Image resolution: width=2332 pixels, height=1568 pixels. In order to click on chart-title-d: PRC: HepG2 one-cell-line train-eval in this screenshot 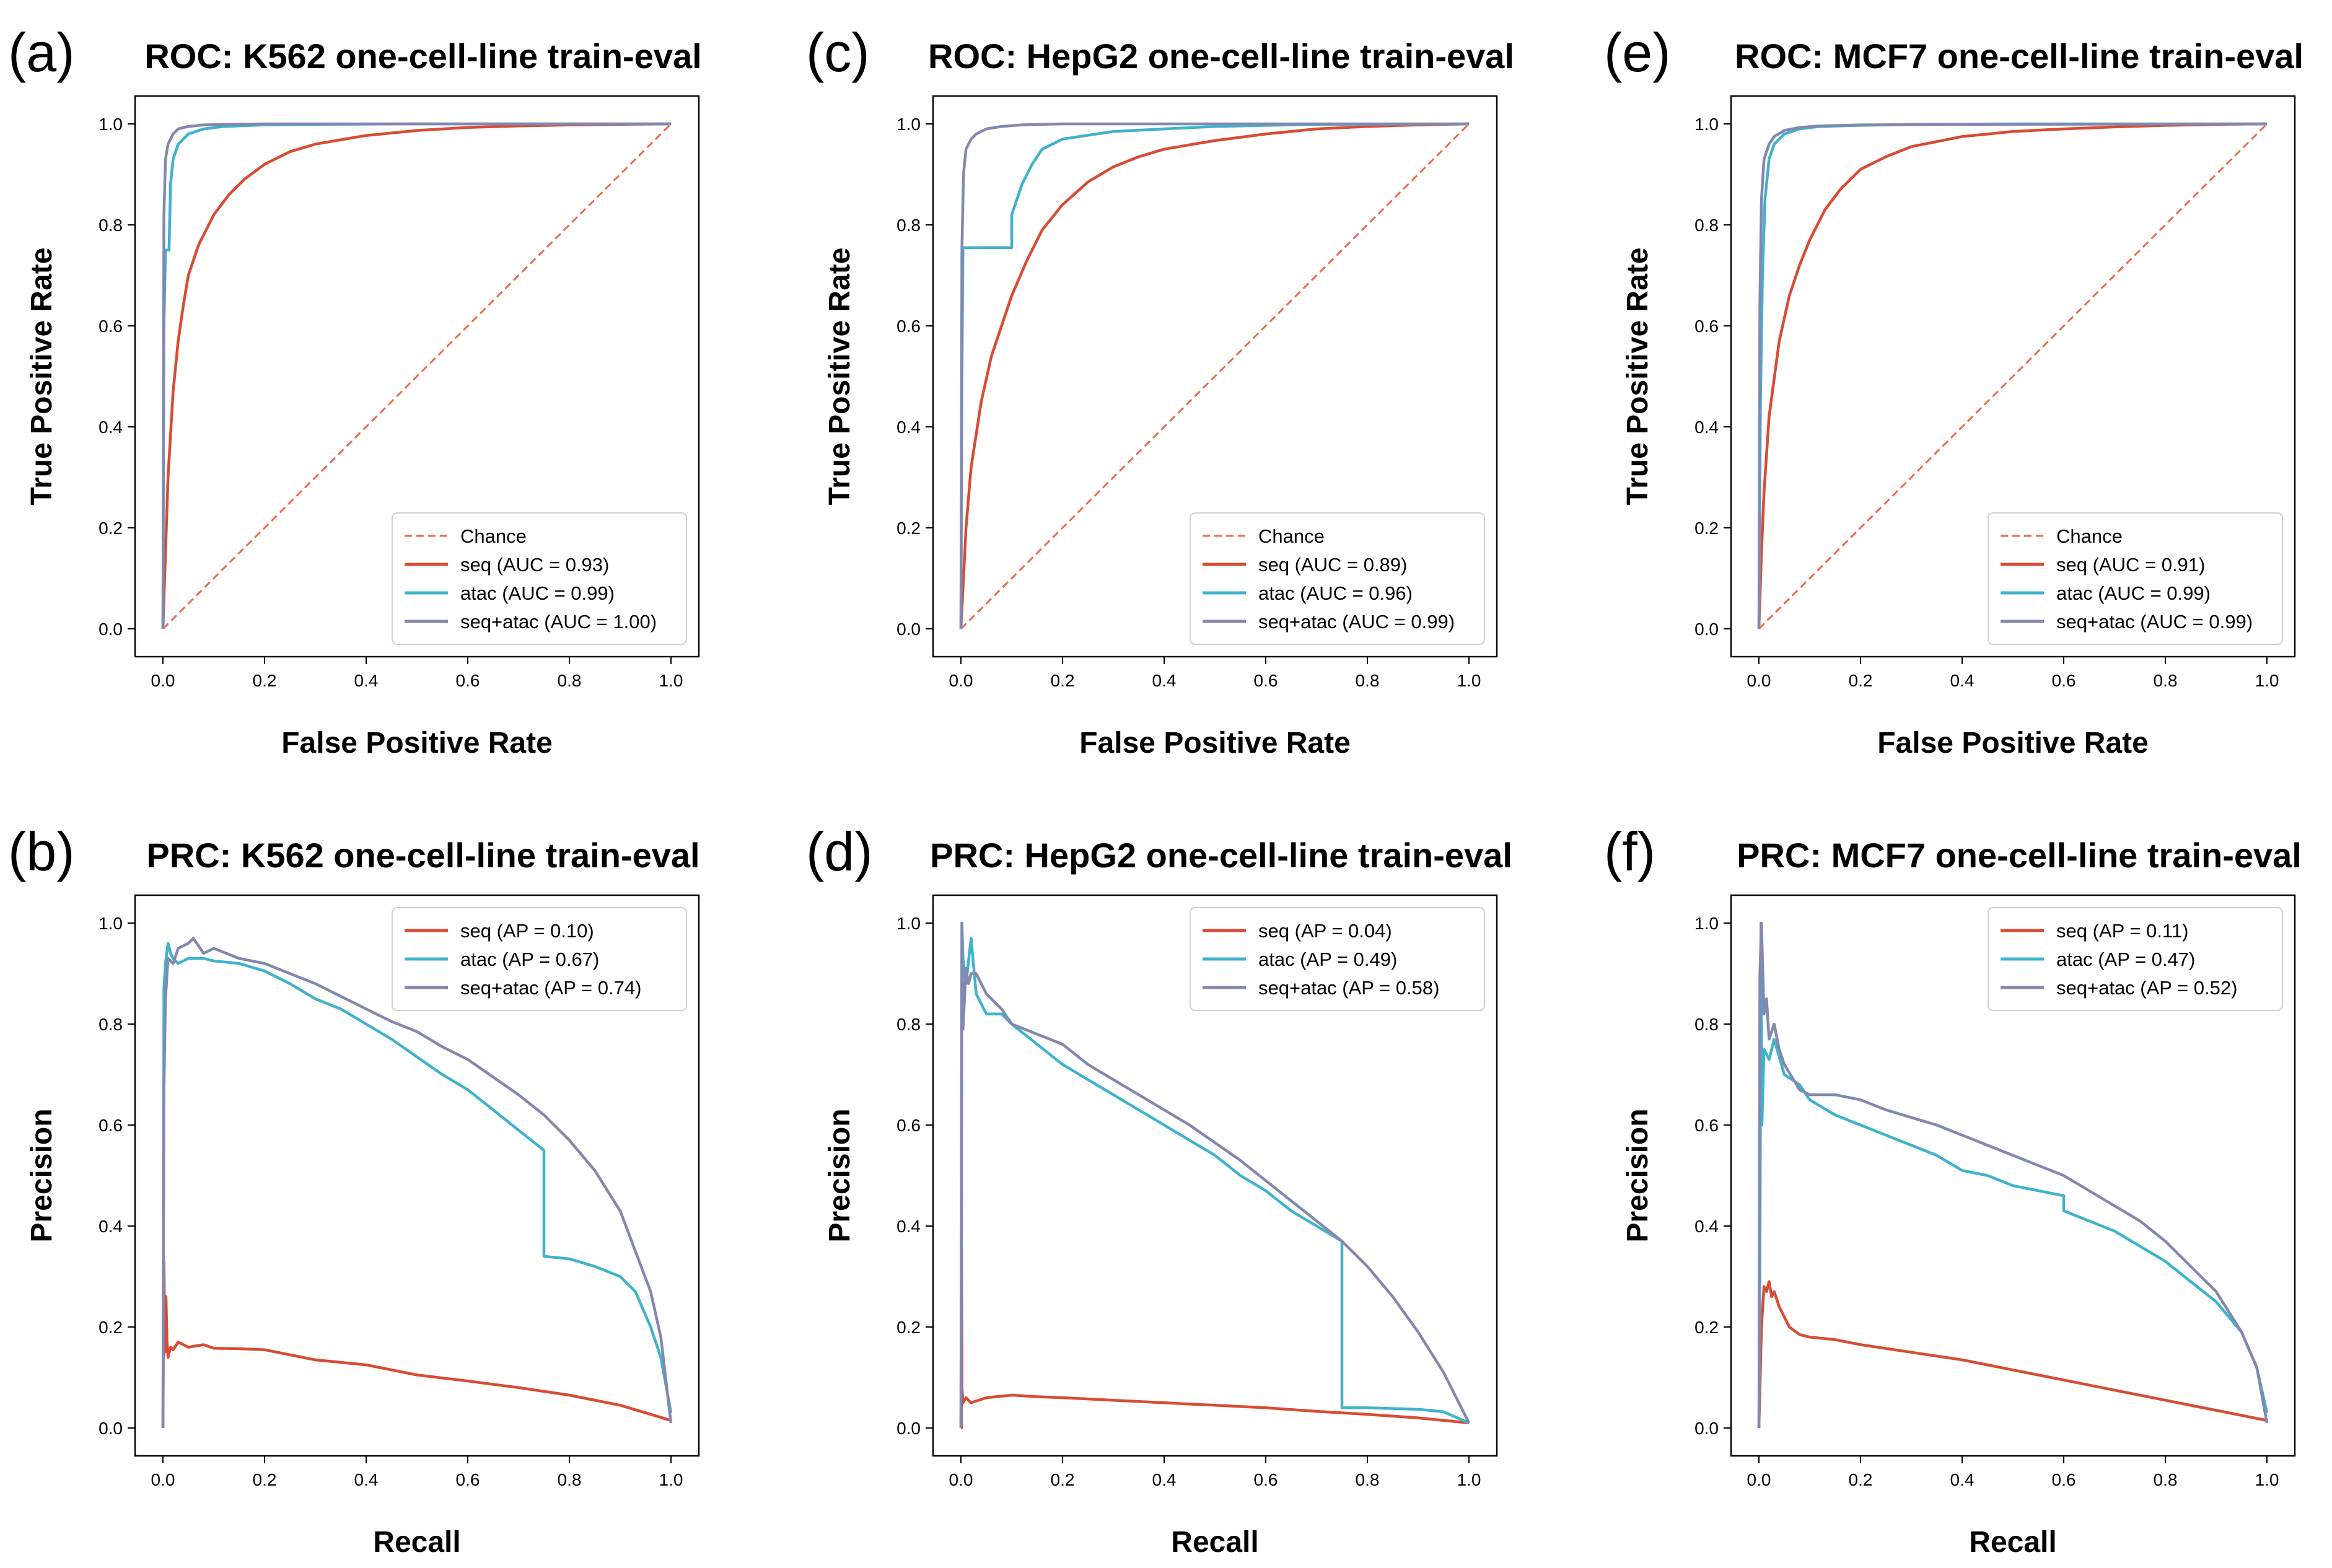, I will do `click(1221, 855)`.